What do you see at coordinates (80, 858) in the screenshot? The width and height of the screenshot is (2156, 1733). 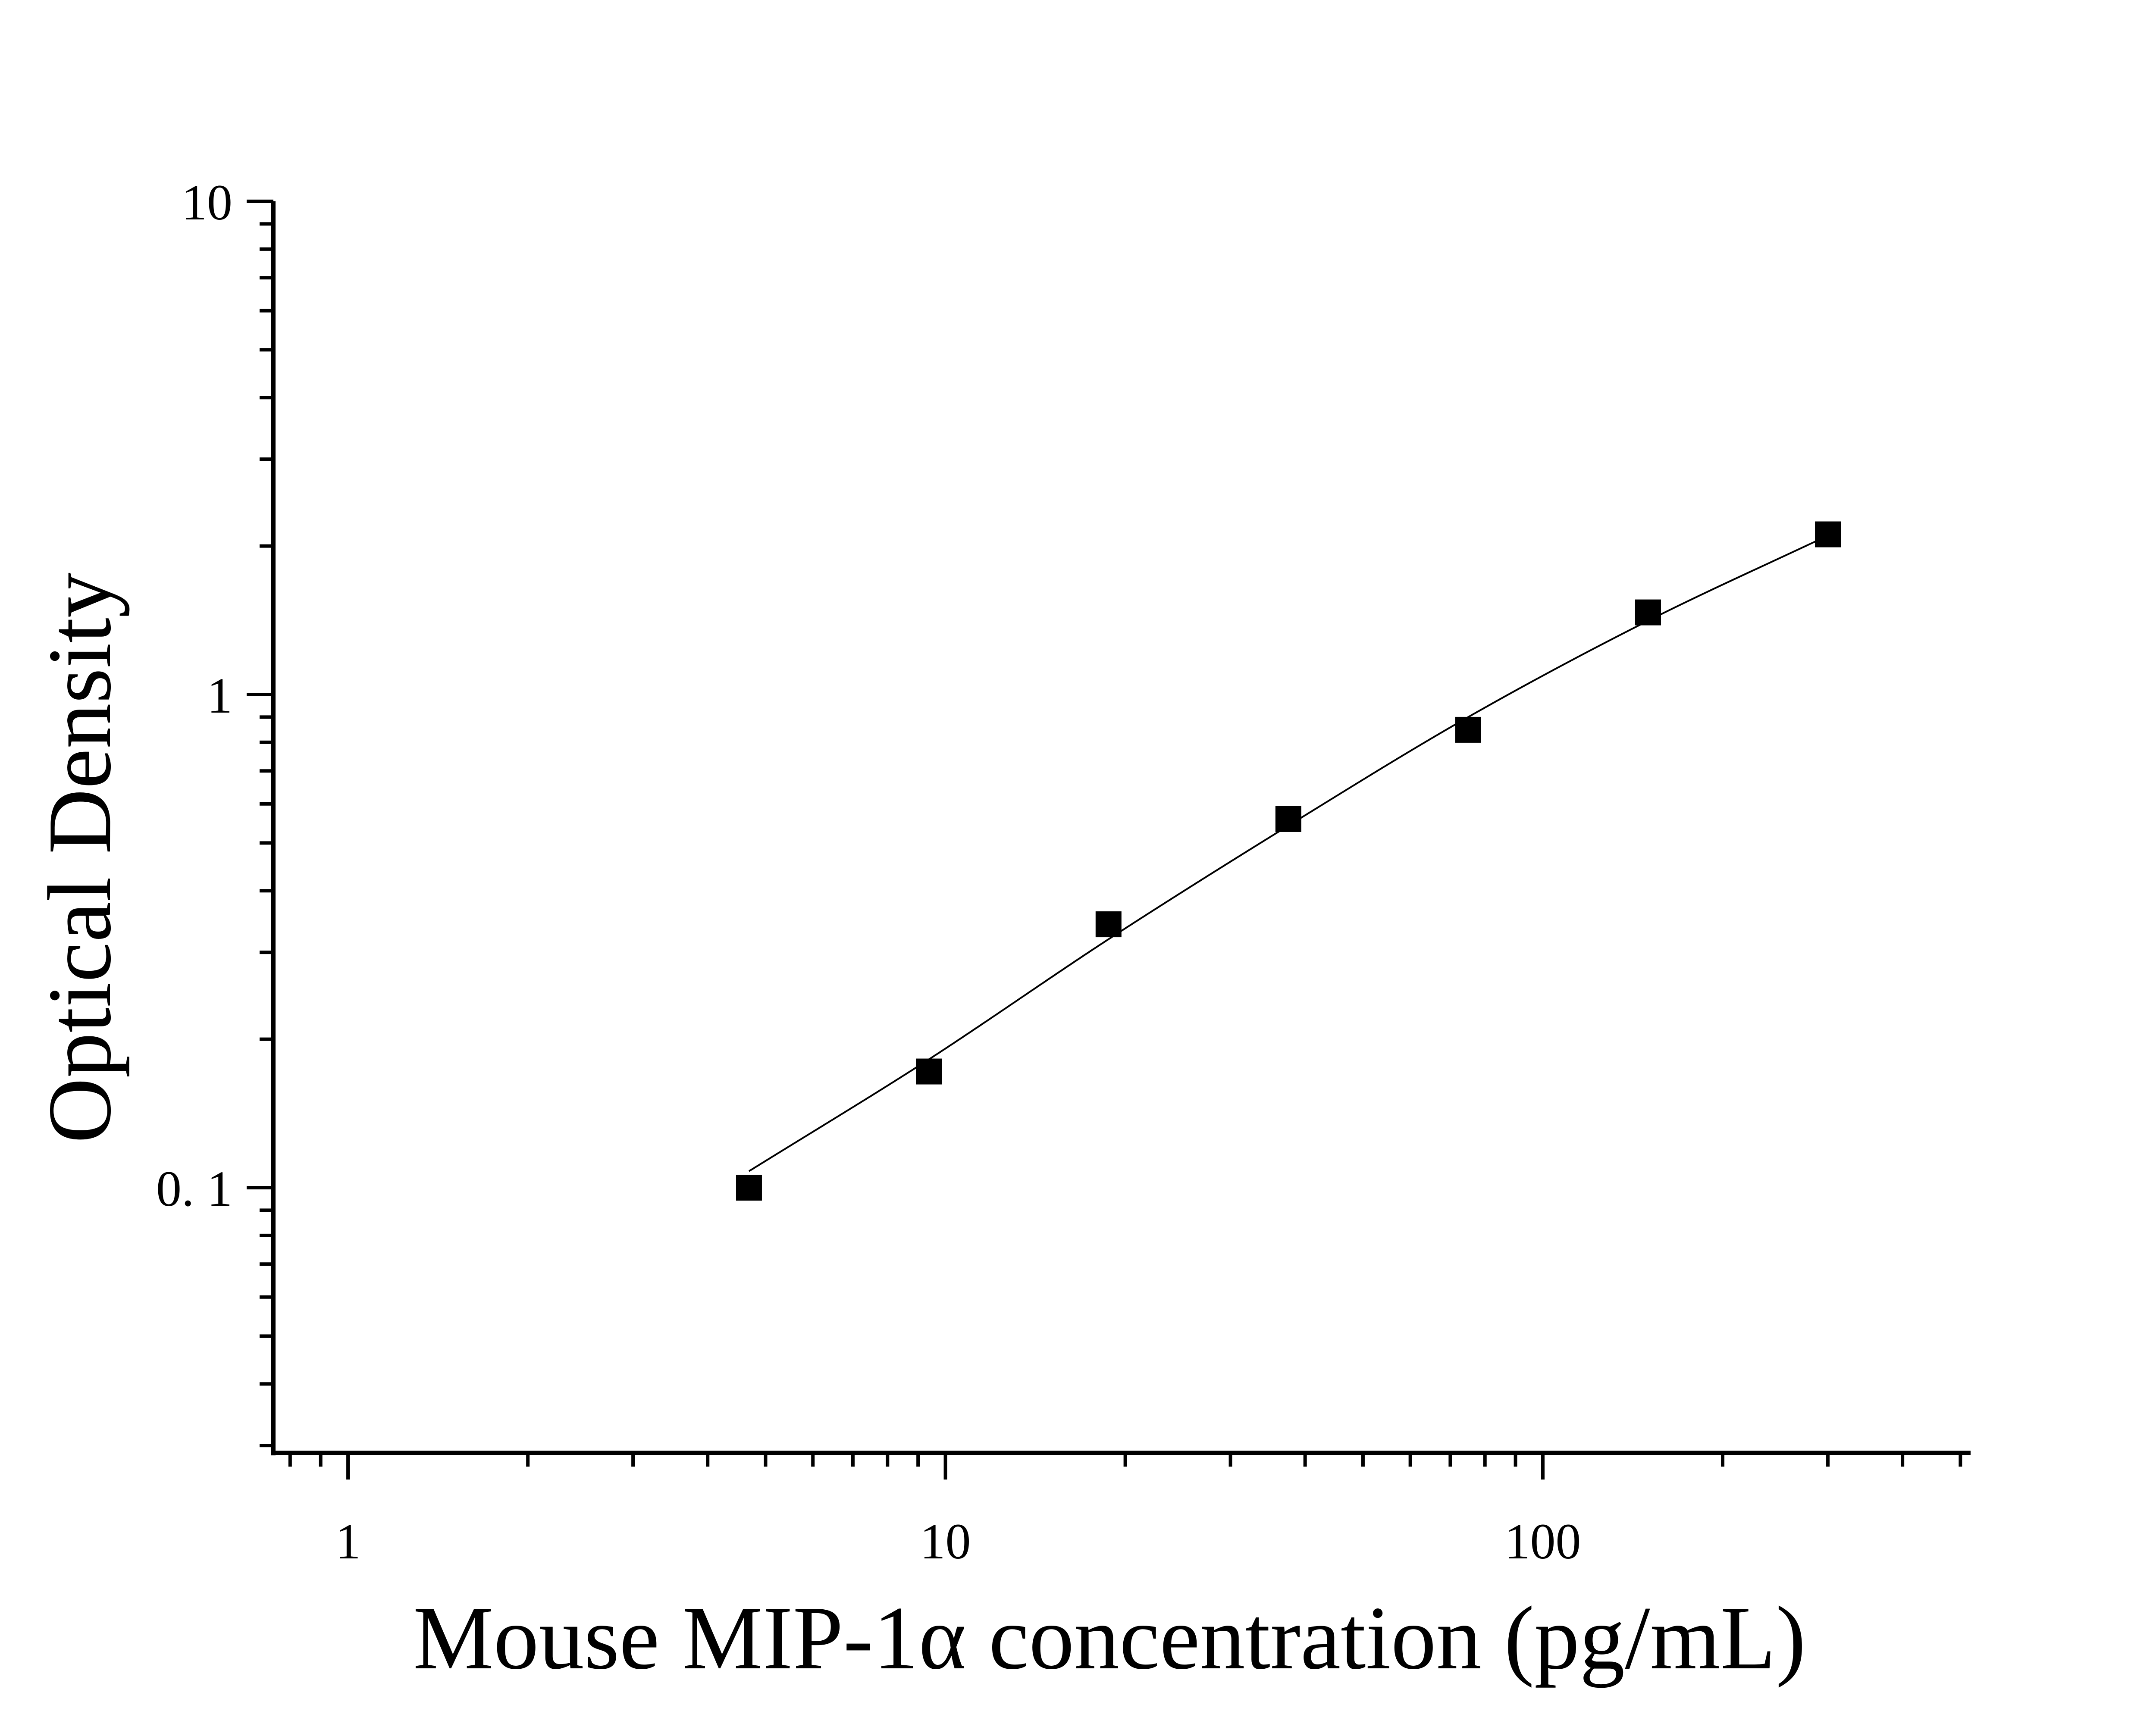 I see `y-axis-label: Optical Density` at bounding box center [80, 858].